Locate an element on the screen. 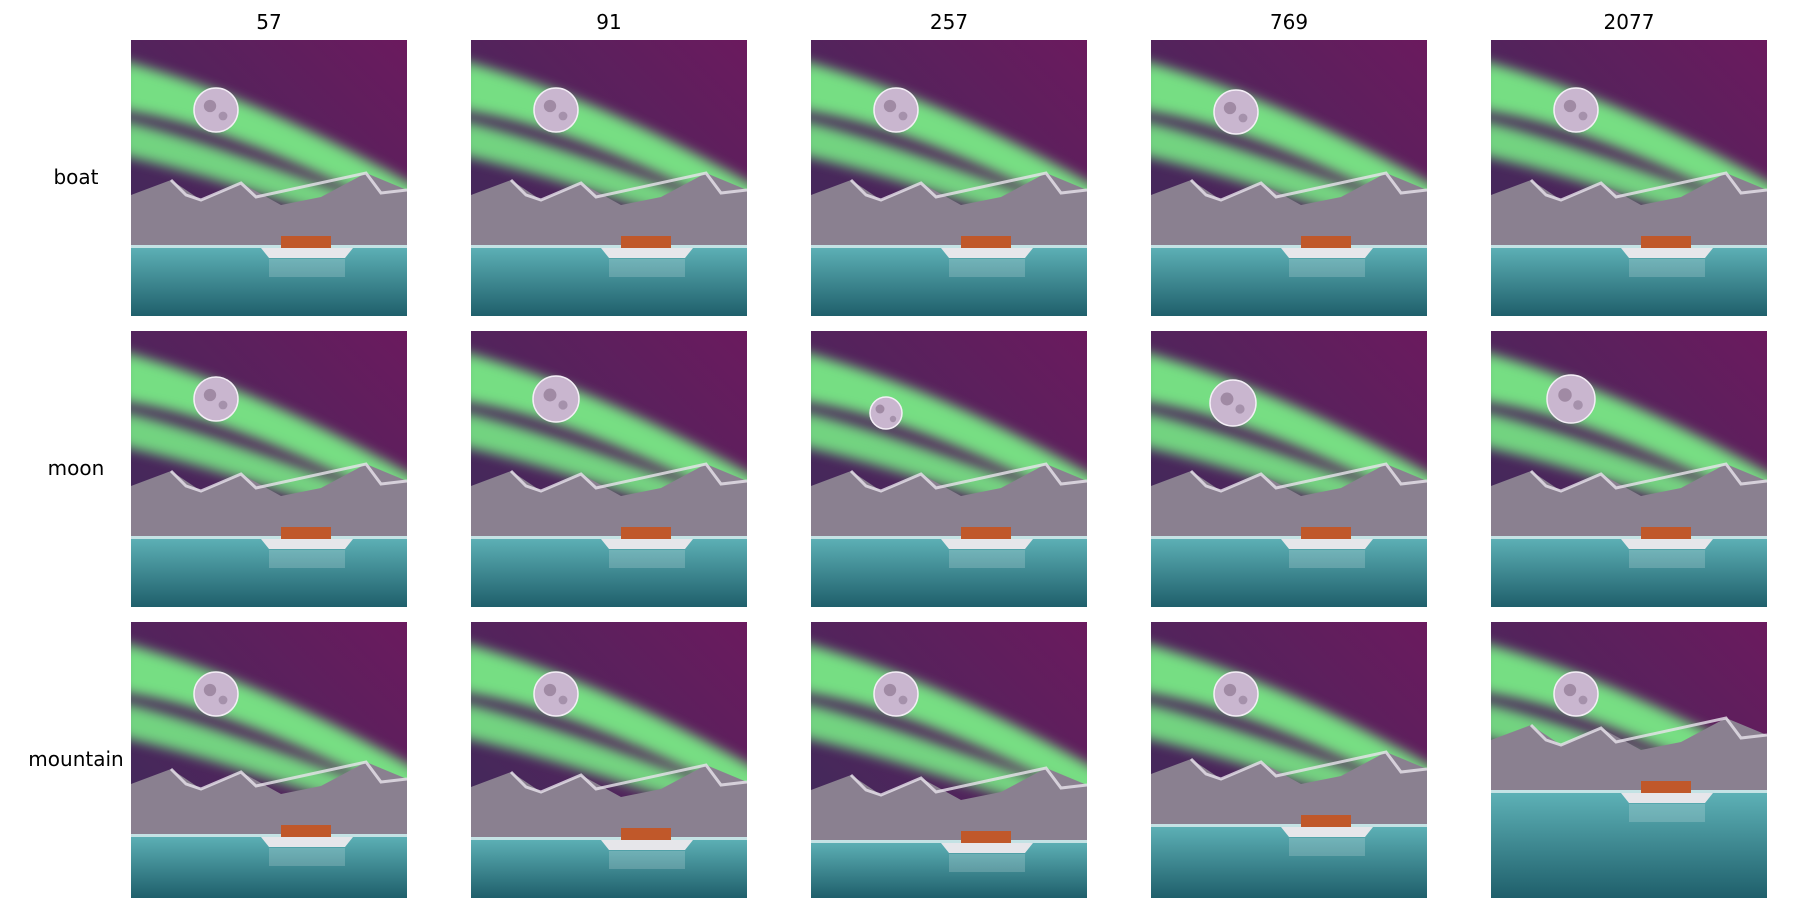 Image resolution: width=1800 pixels, height=900 pixels. column-label: 769 is located at coordinates (1289, 22).